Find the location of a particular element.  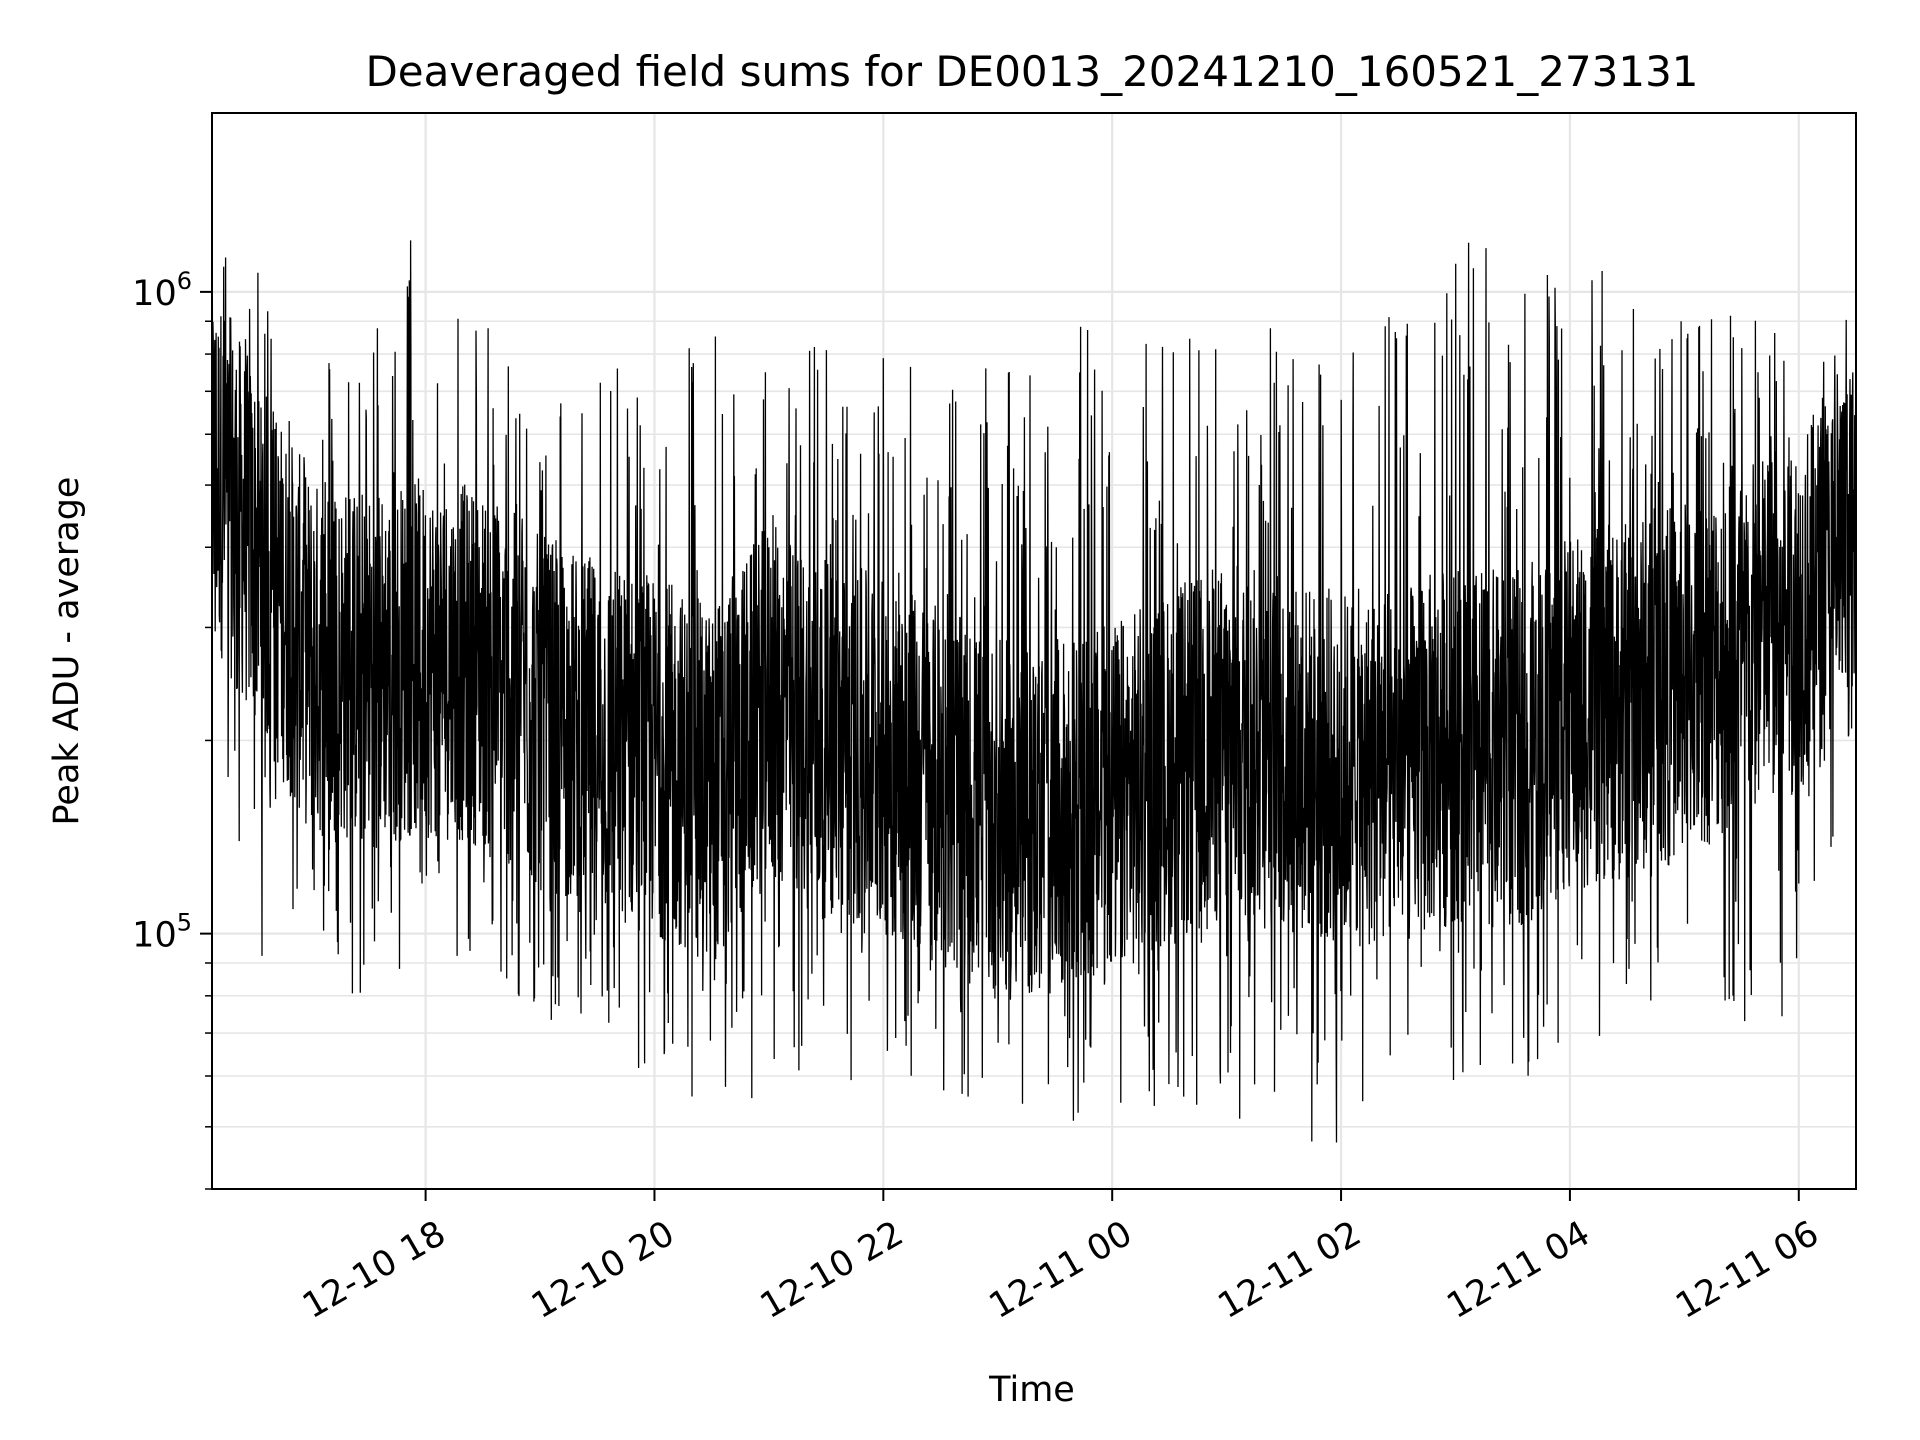

x-tick-label: 12-10 22 is located at coordinates (832, 1270).